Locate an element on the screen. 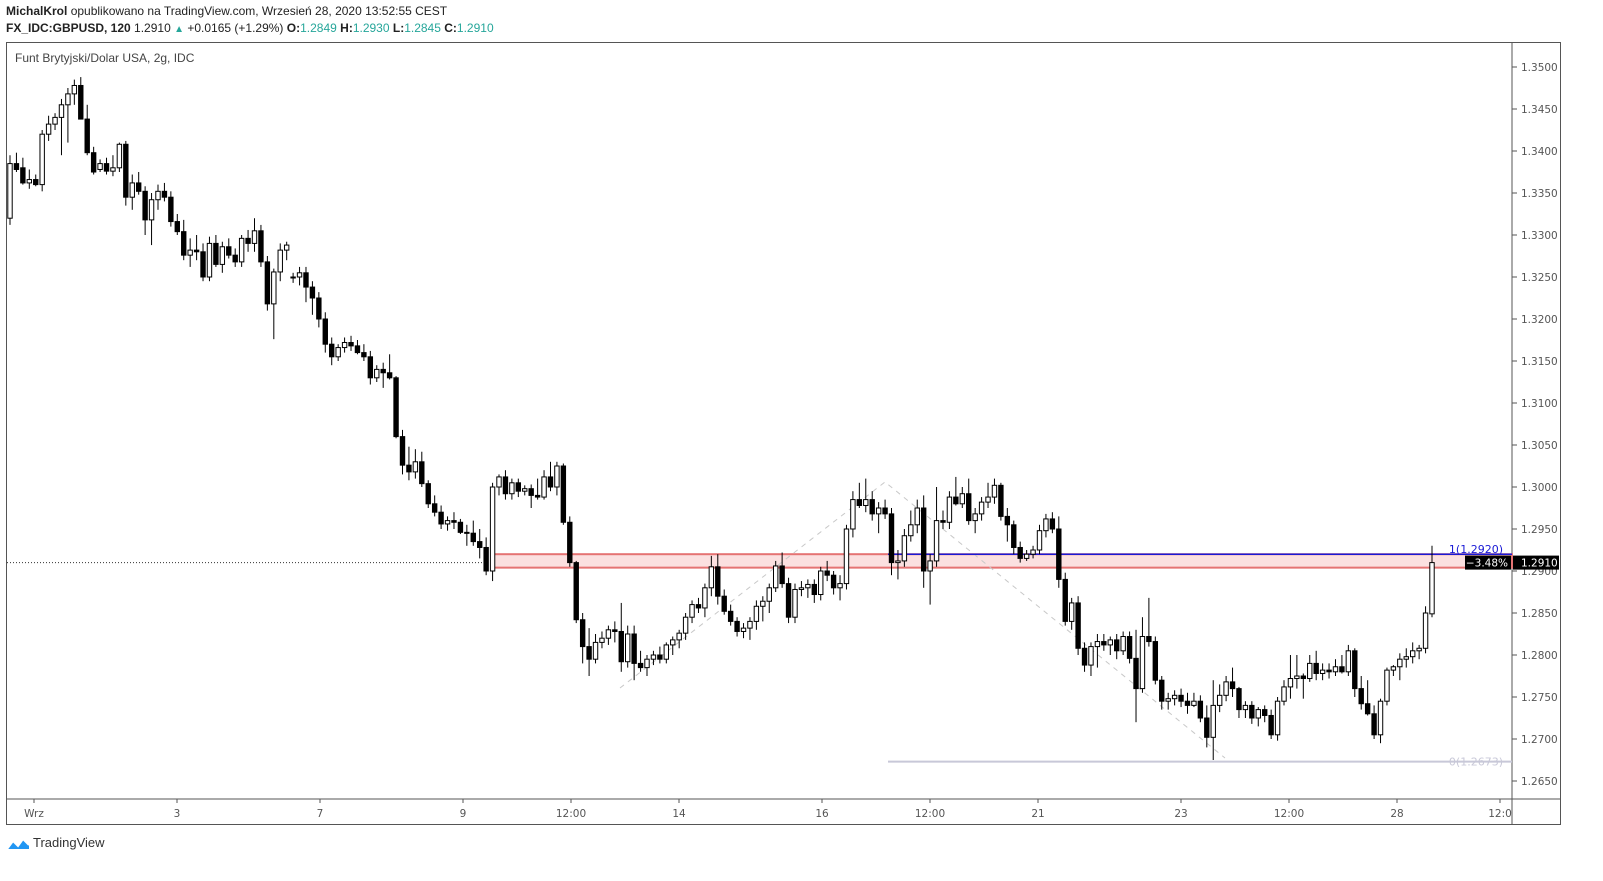 This screenshot has width=1603, height=881. price-tick-label: 1.3250 is located at coordinates (1539, 278).